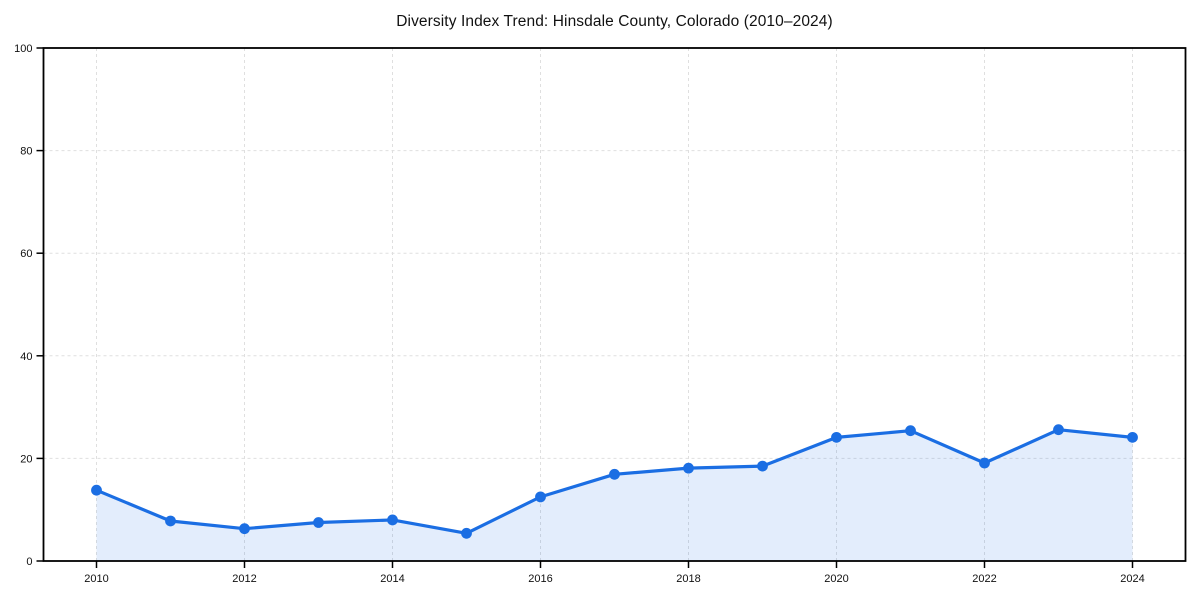  I want to click on y-axis-tick-label: 100, so click(23, 49).